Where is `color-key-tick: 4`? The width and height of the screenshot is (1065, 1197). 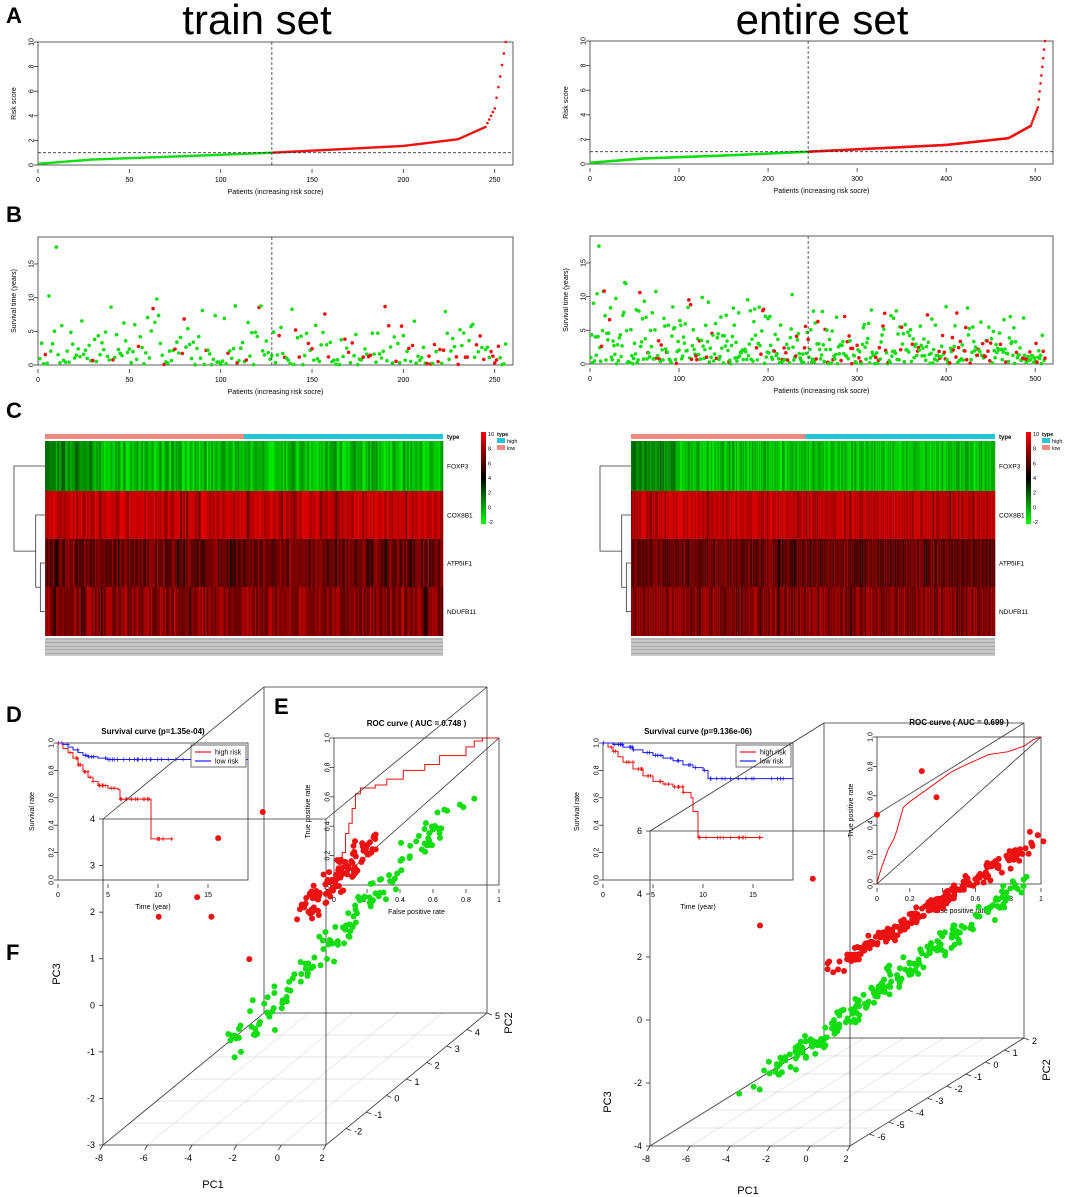
color-key-tick: 4 is located at coordinates (489, 479).